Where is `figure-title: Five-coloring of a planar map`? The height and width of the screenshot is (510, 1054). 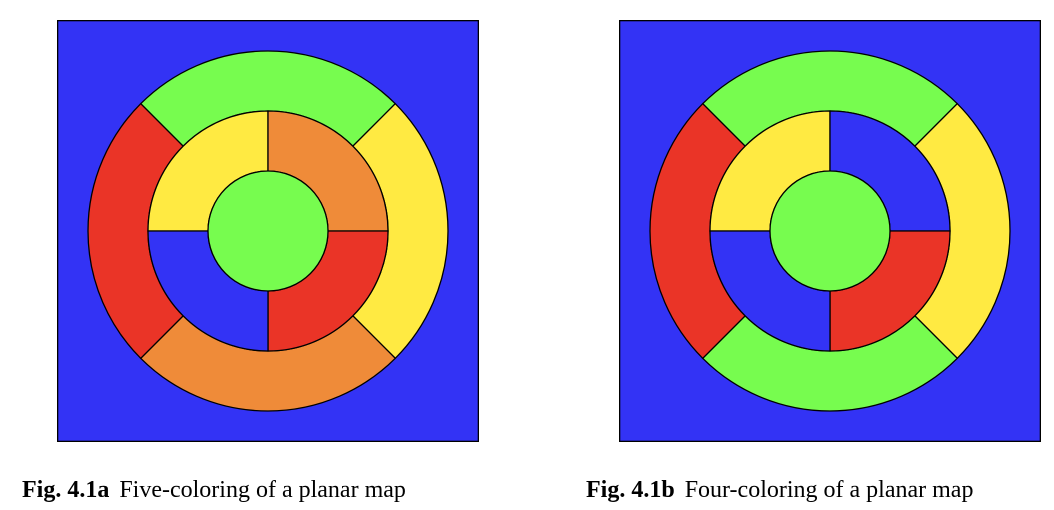 figure-title: Five-coloring of a planar map is located at coordinates (262, 490).